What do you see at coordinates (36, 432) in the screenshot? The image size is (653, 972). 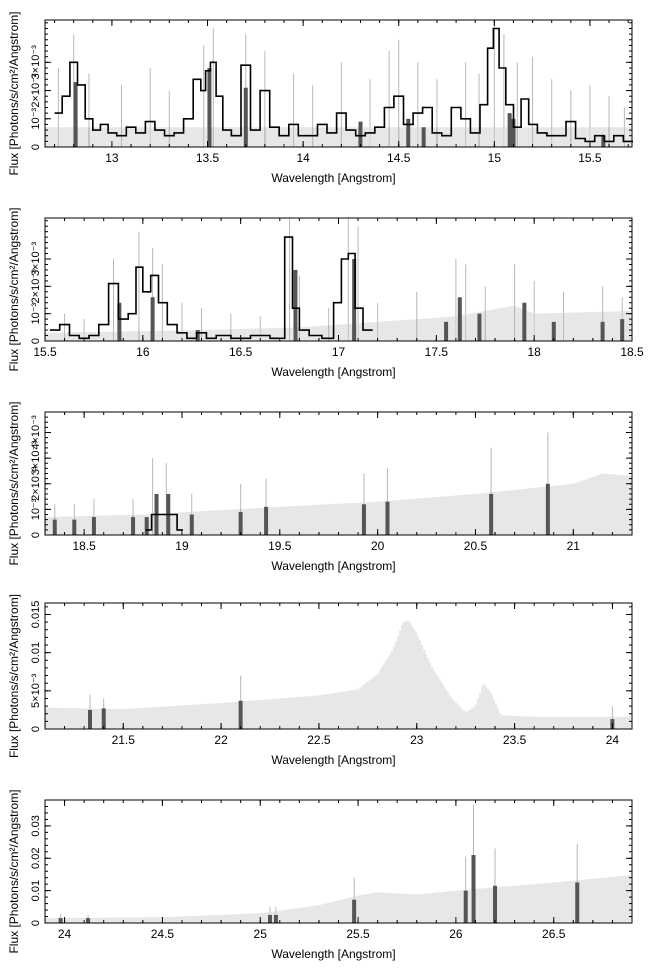 I see `y-tick-label: 4×10⁻³` at bounding box center [36, 432].